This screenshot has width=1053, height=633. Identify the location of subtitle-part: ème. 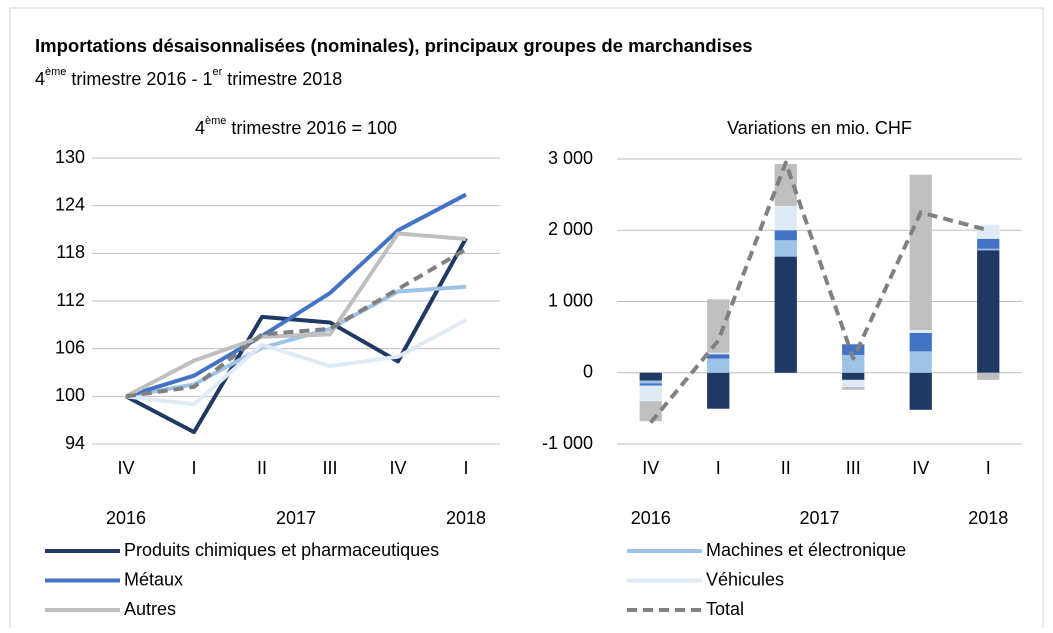
(55, 72).